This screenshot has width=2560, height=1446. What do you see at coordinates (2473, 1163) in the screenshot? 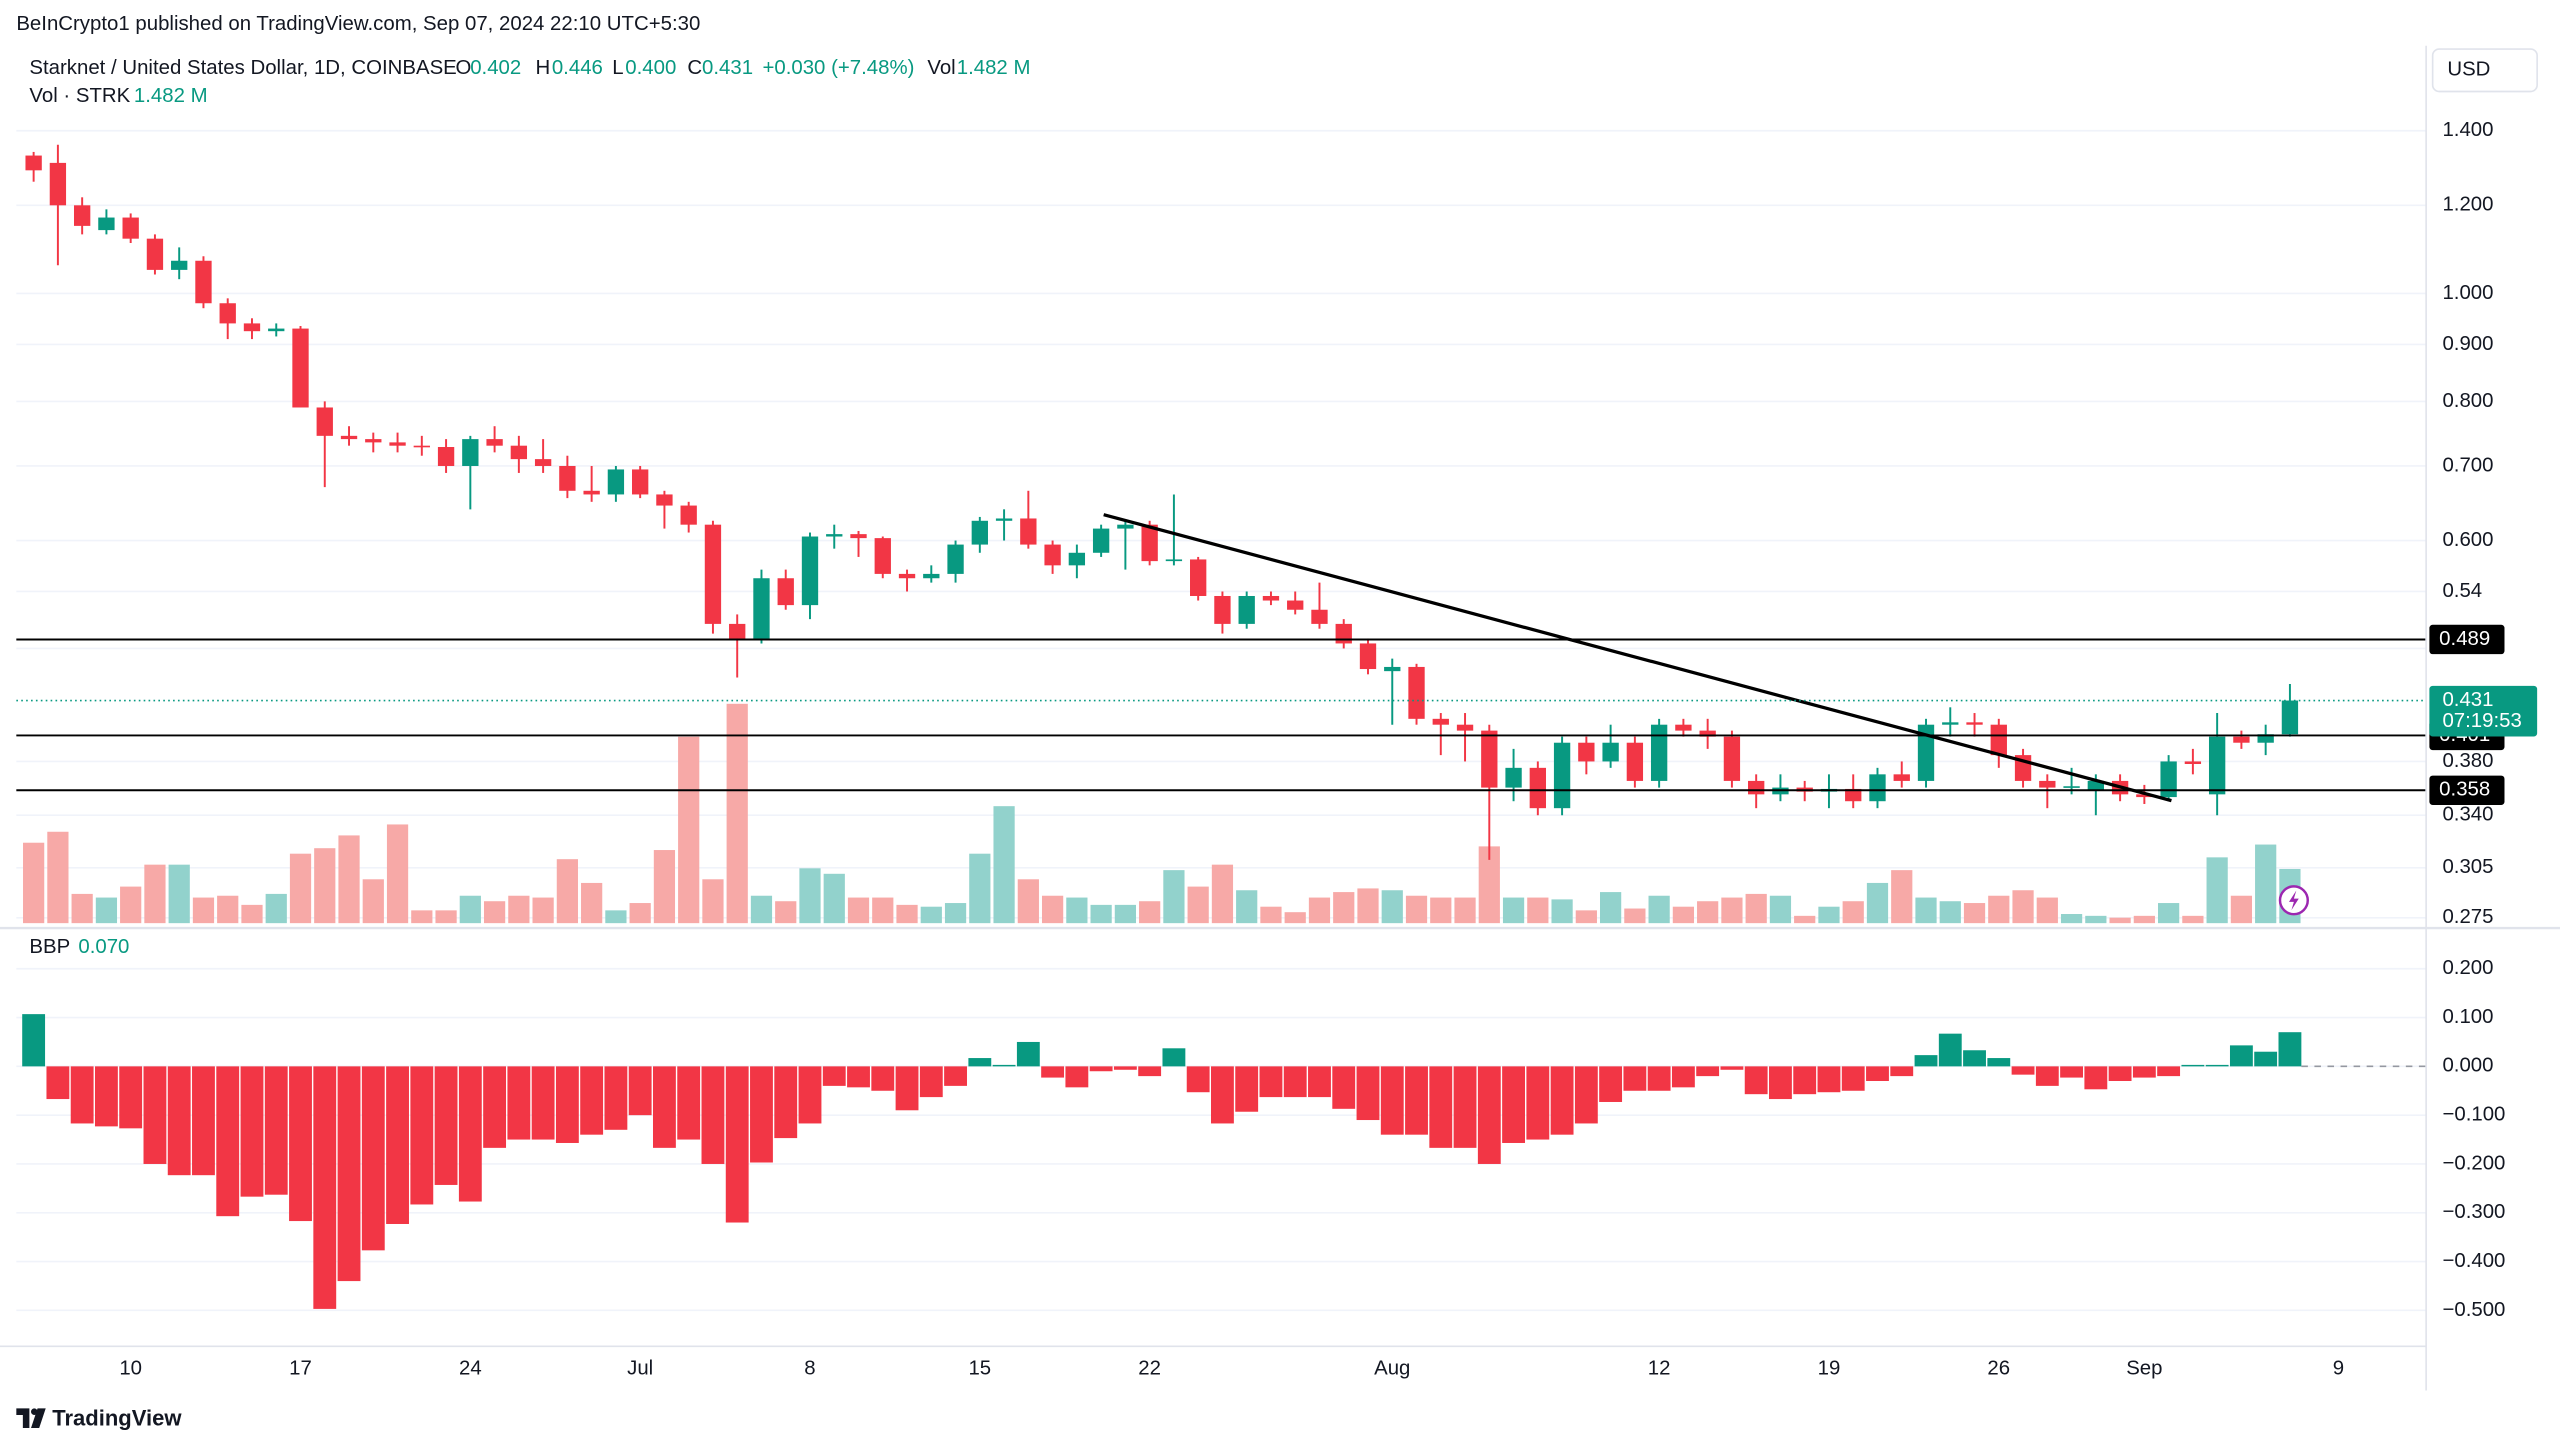
I see `y-tick-label: −0.200` at bounding box center [2473, 1163].